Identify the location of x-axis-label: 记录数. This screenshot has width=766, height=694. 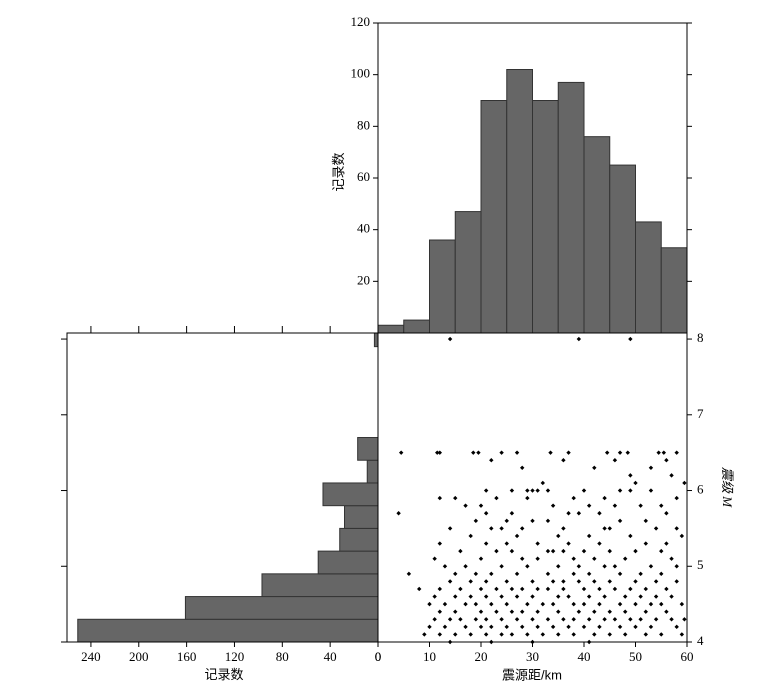
(223, 674).